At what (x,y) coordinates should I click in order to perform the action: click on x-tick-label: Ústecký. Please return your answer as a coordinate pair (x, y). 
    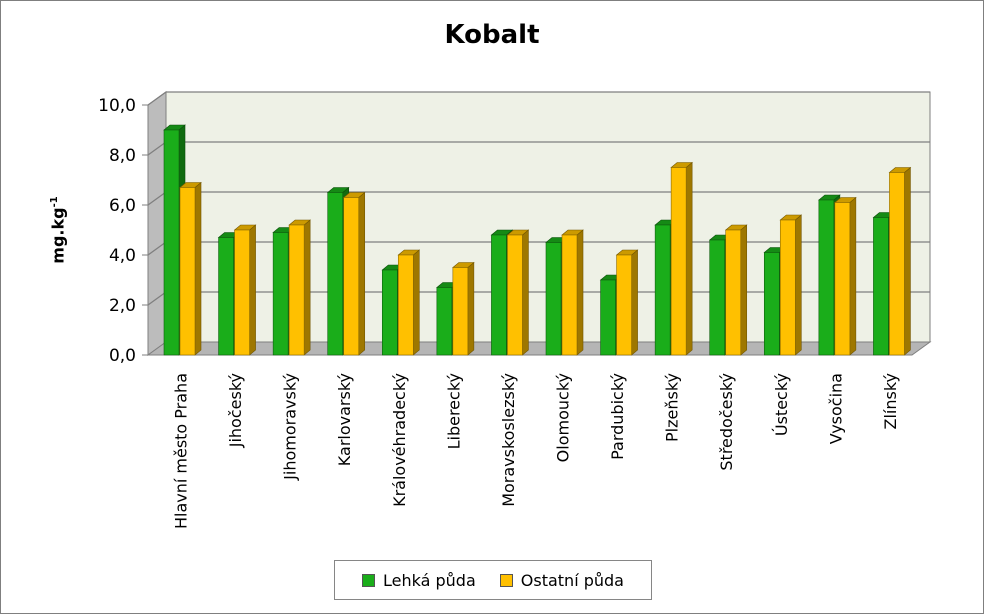
    Looking at the image, I should click on (781, 404).